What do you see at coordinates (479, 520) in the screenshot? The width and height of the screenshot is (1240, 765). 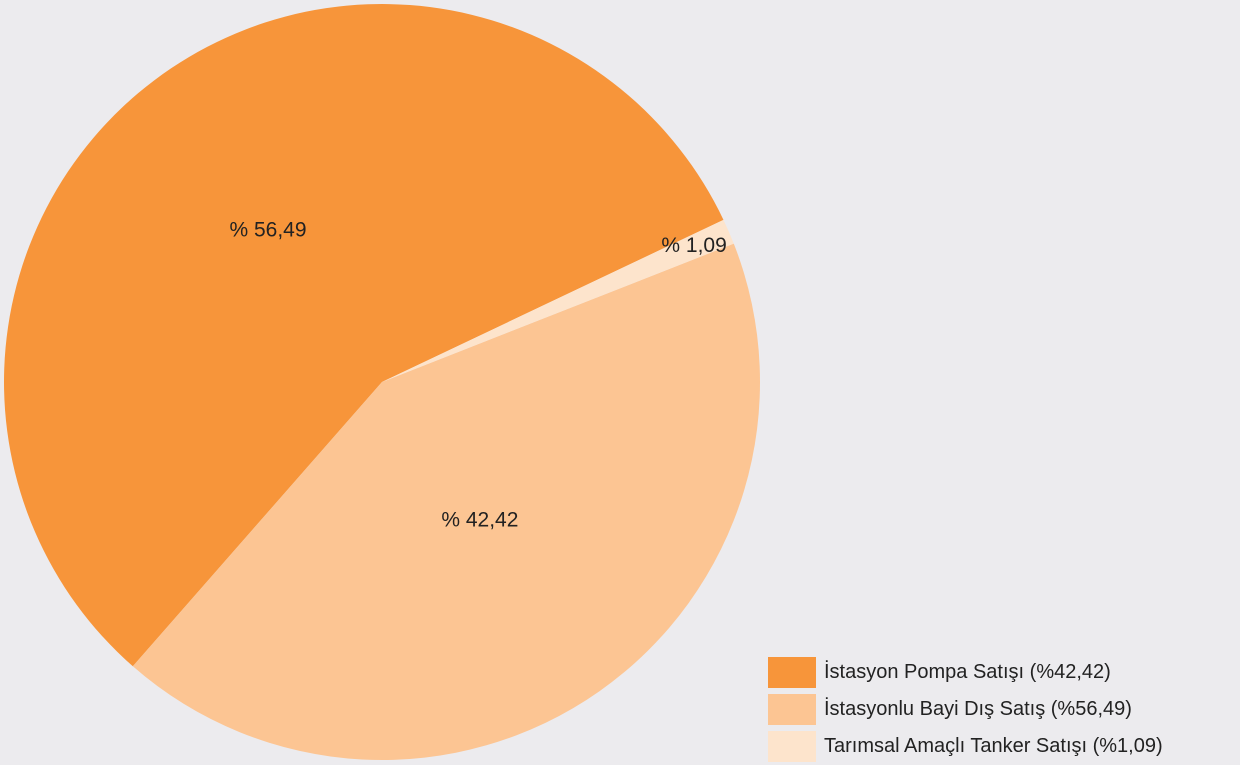 I see `pie-slice-label: % 42,42` at bounding box center [479, 520].